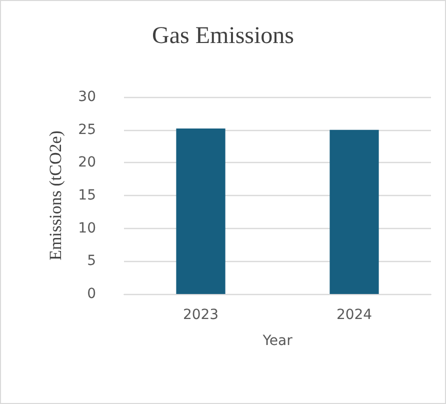  I want to click on y-tick-label: 20, so click(87, 162).